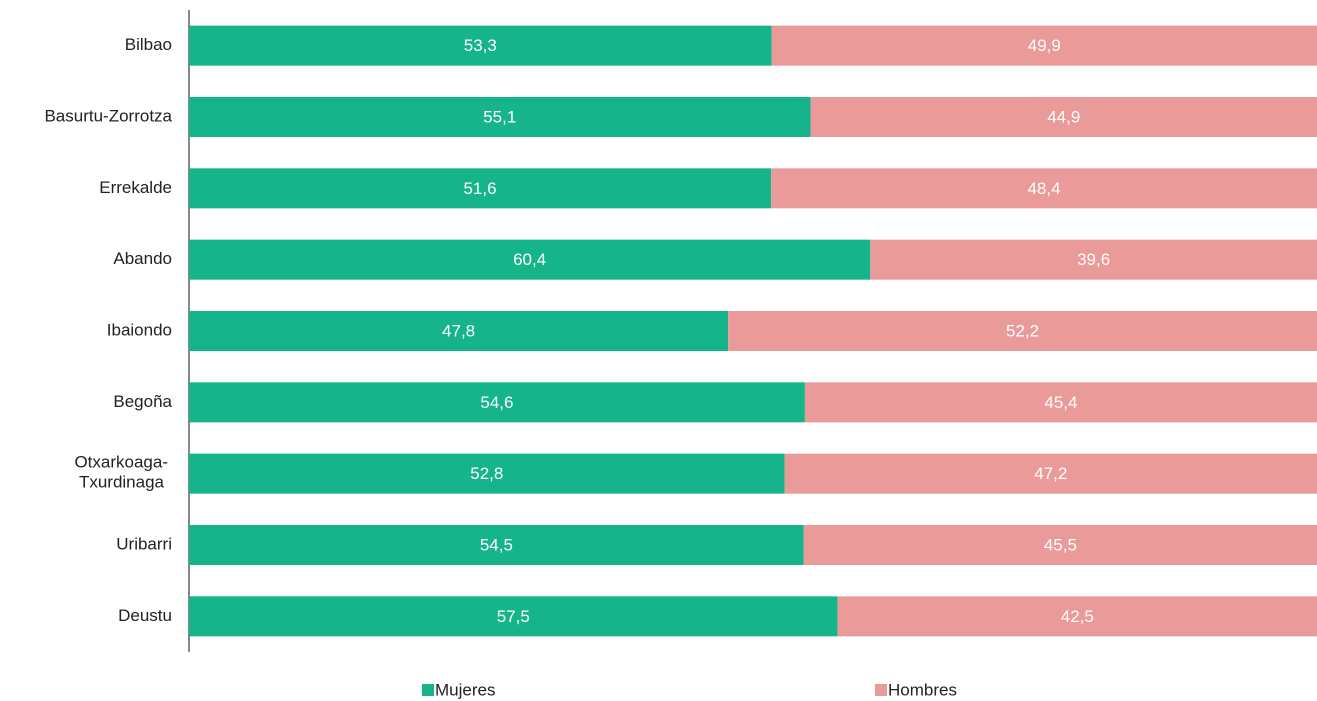 The width and height of the screenshot is (1317, 701). I want to click on data-label: 45,4, so click(1060, 402).